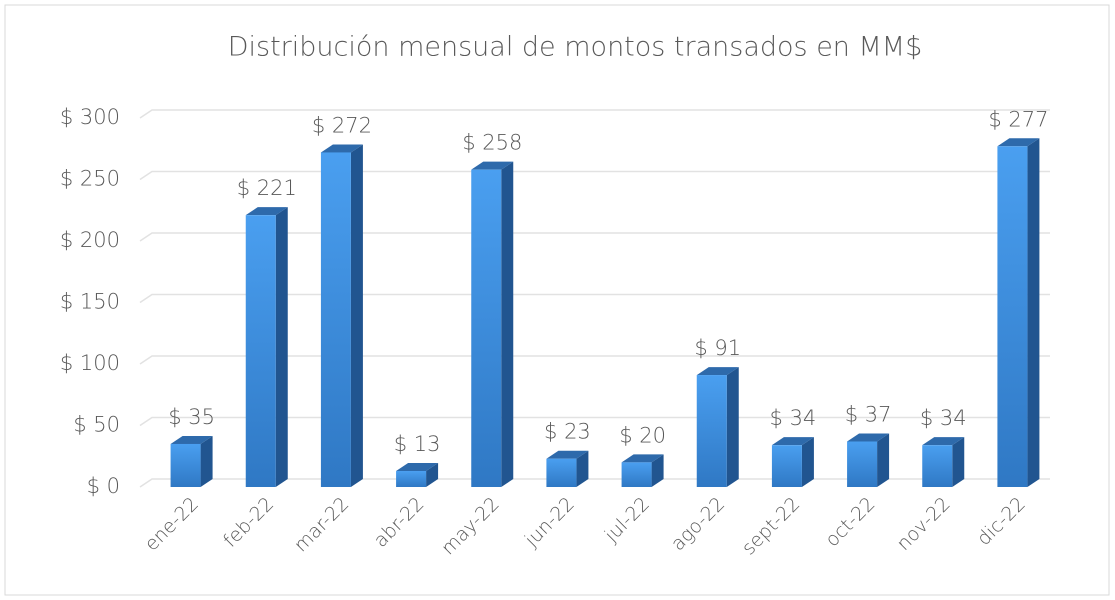  I want to click on y-tick-label: $ 250, so click(90, 179).